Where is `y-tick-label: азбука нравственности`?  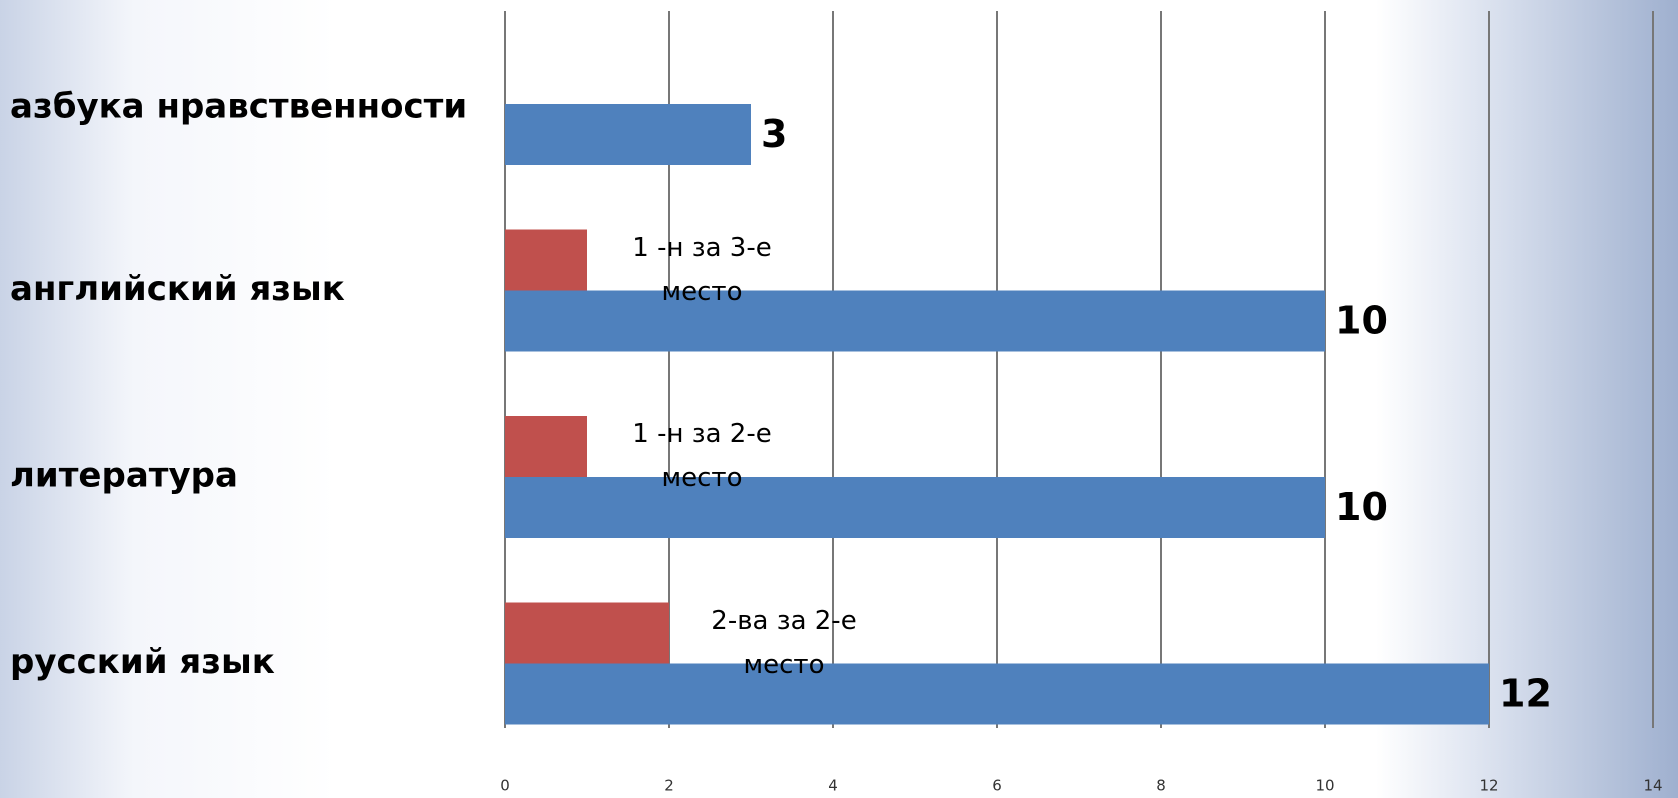
y-tick-label: азбука нравственности is located at coordinates (238, 107).